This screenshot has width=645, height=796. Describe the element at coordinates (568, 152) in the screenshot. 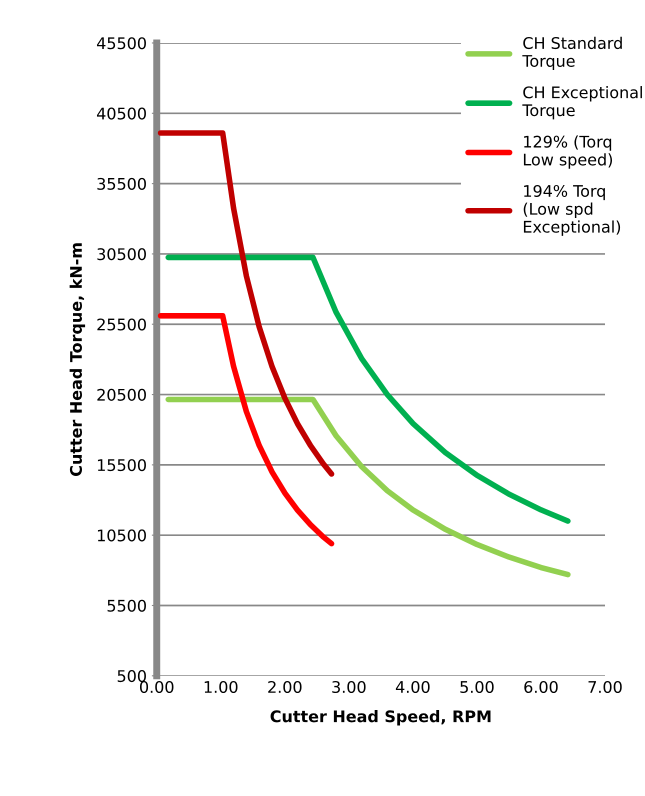

I see `legend-label: 129% (Torq Low speed)` at that location.